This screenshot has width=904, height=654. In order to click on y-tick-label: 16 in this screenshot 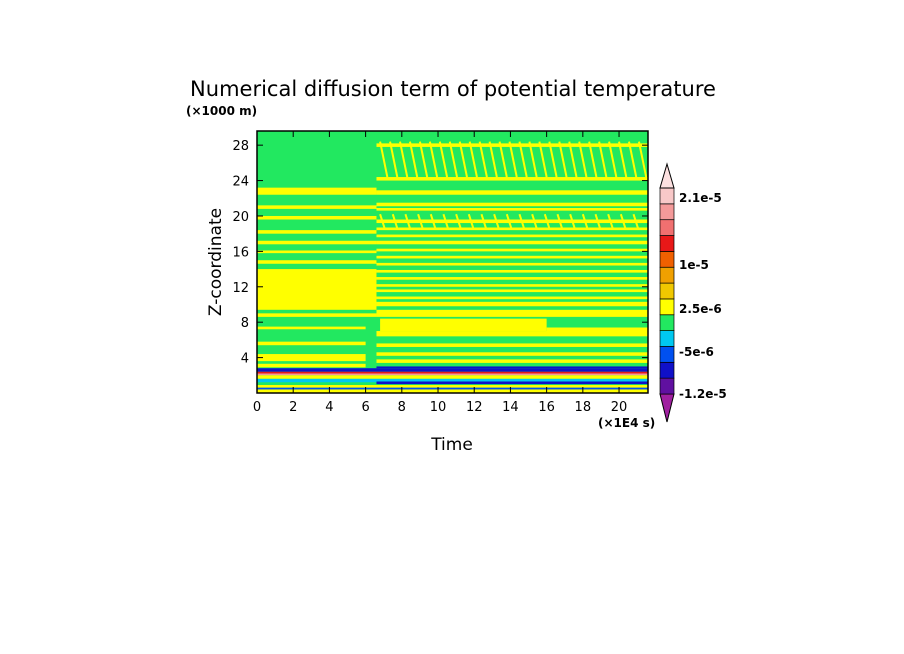, I will do `click(240, 252)`.